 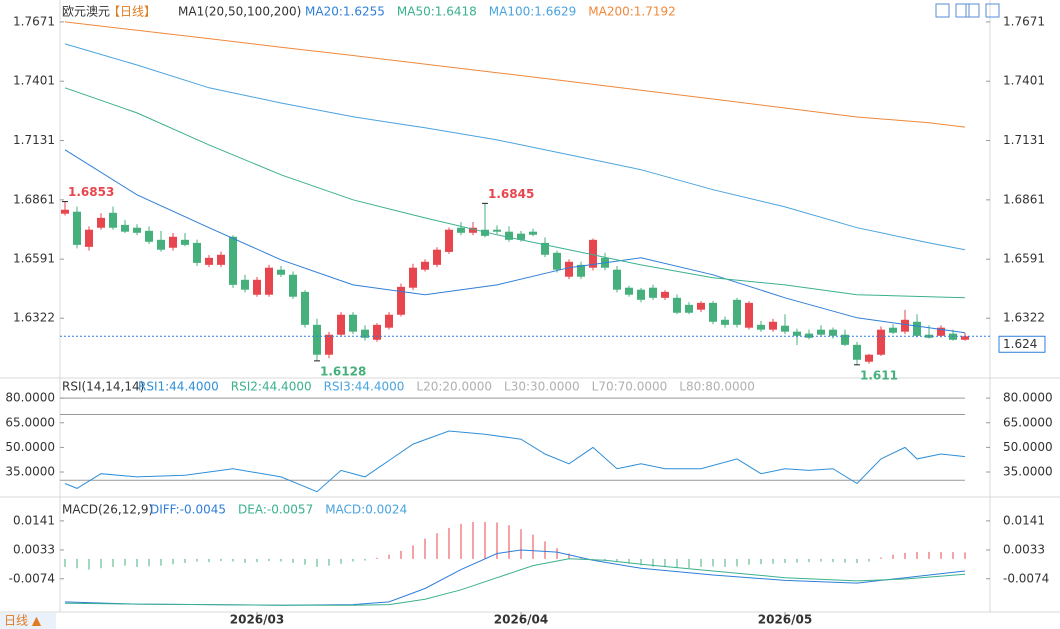 I want to click on period-button-bg, so click(x=28, y=621).